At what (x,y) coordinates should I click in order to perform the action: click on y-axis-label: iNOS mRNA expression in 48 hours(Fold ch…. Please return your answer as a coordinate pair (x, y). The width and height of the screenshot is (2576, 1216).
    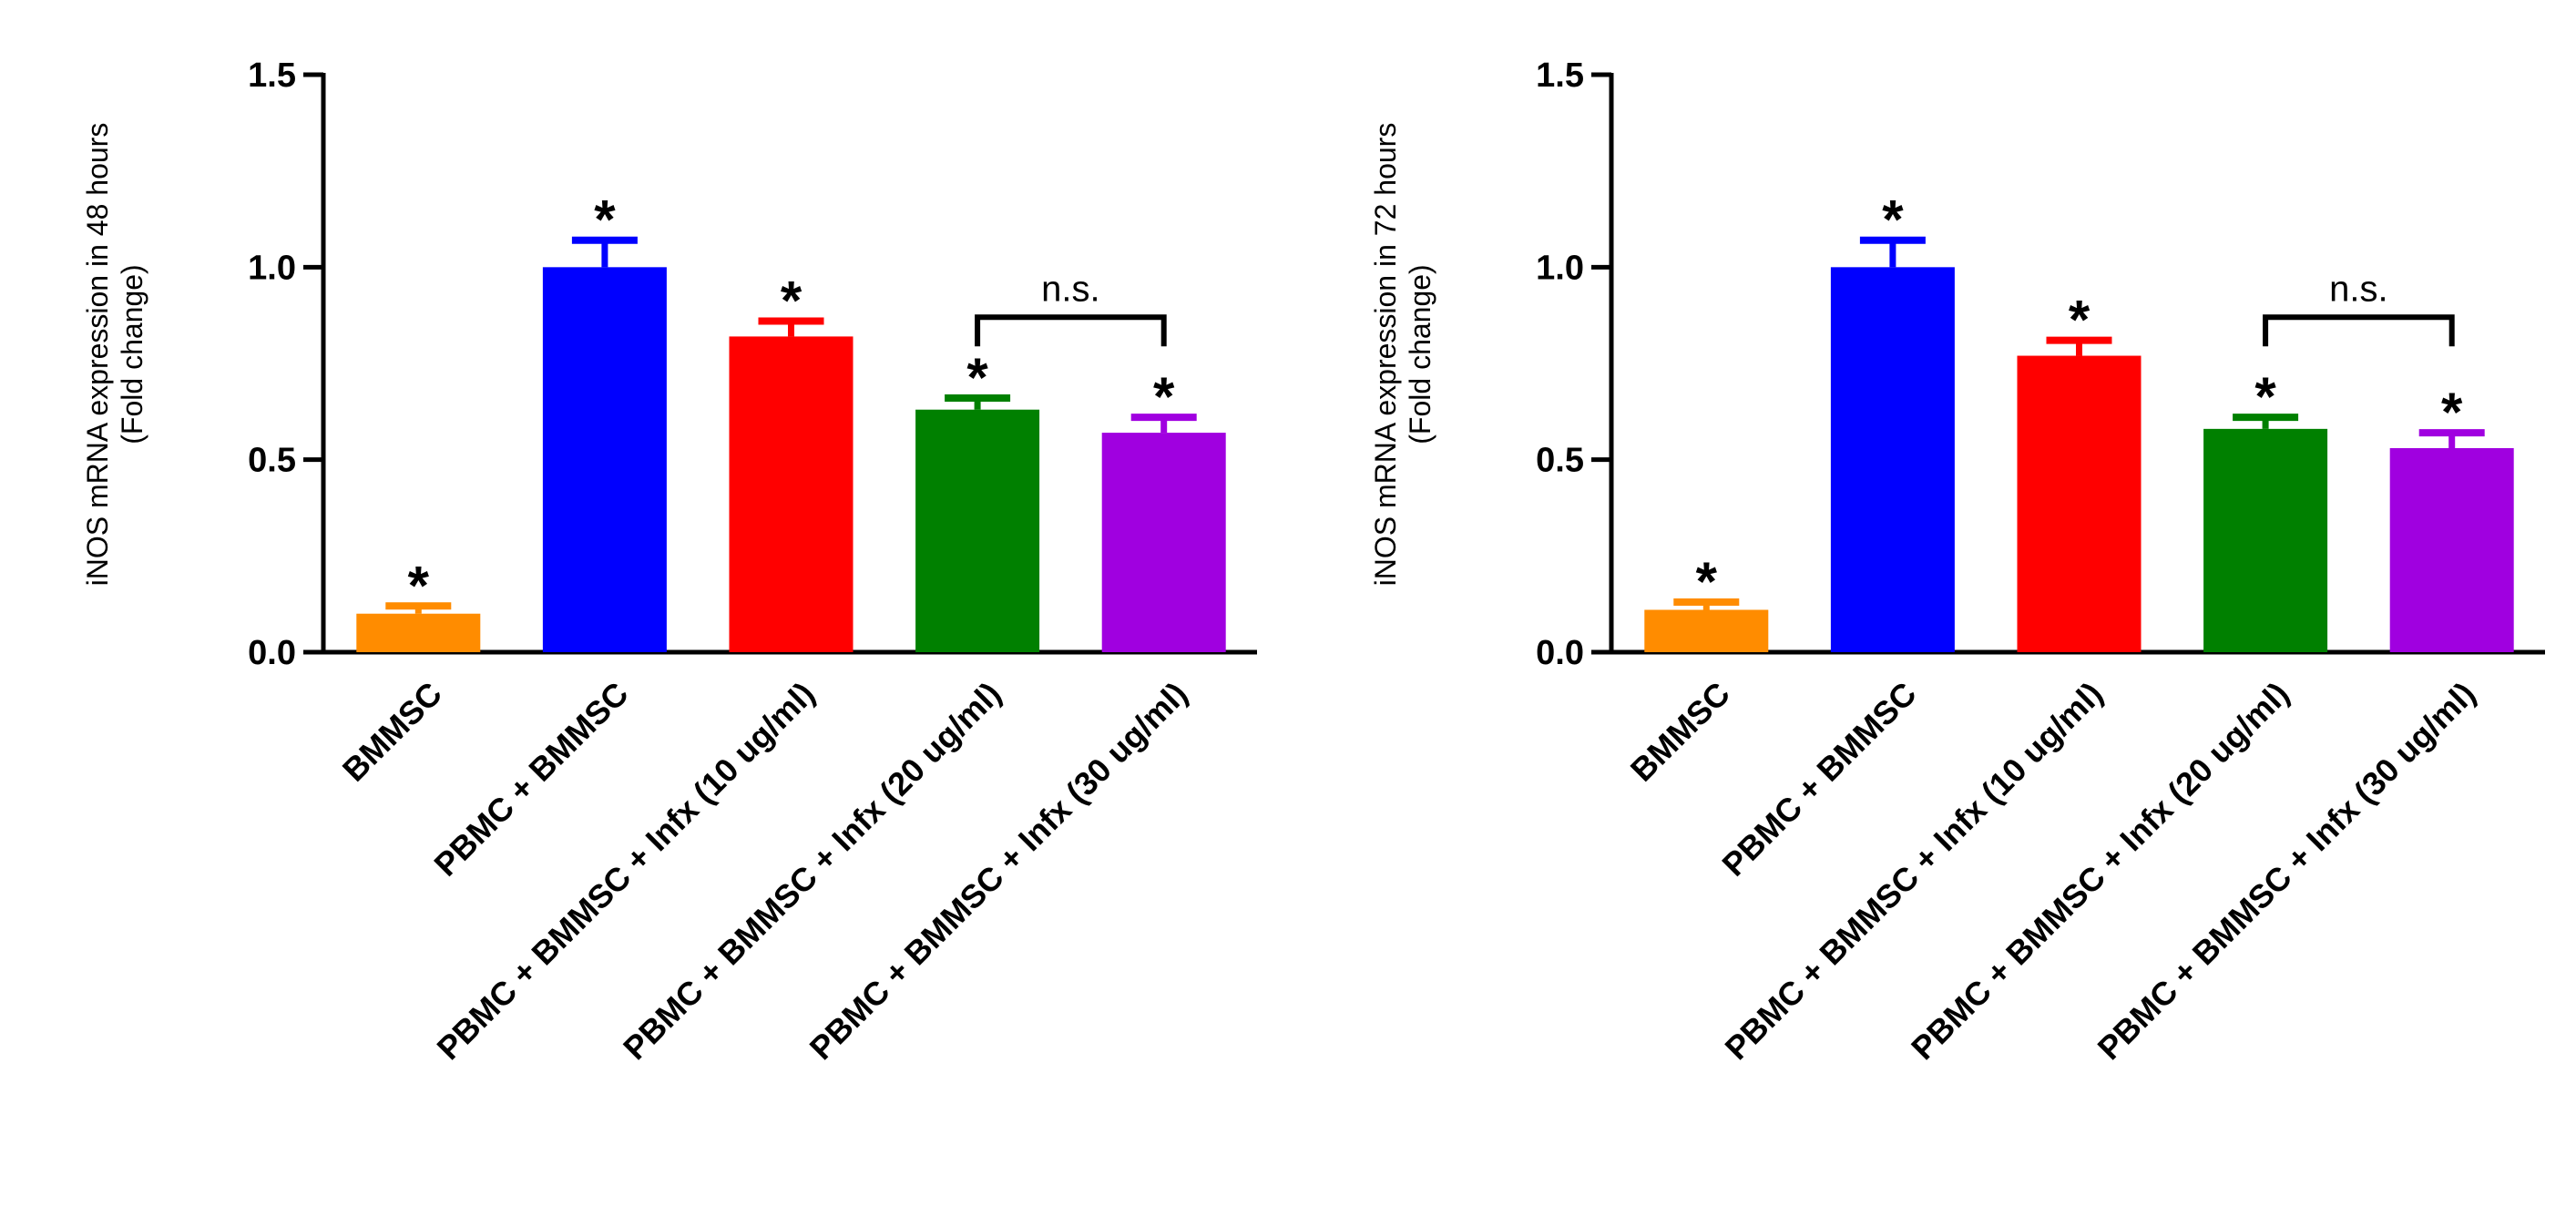
    Looking at the image, I should click on (114, 355).